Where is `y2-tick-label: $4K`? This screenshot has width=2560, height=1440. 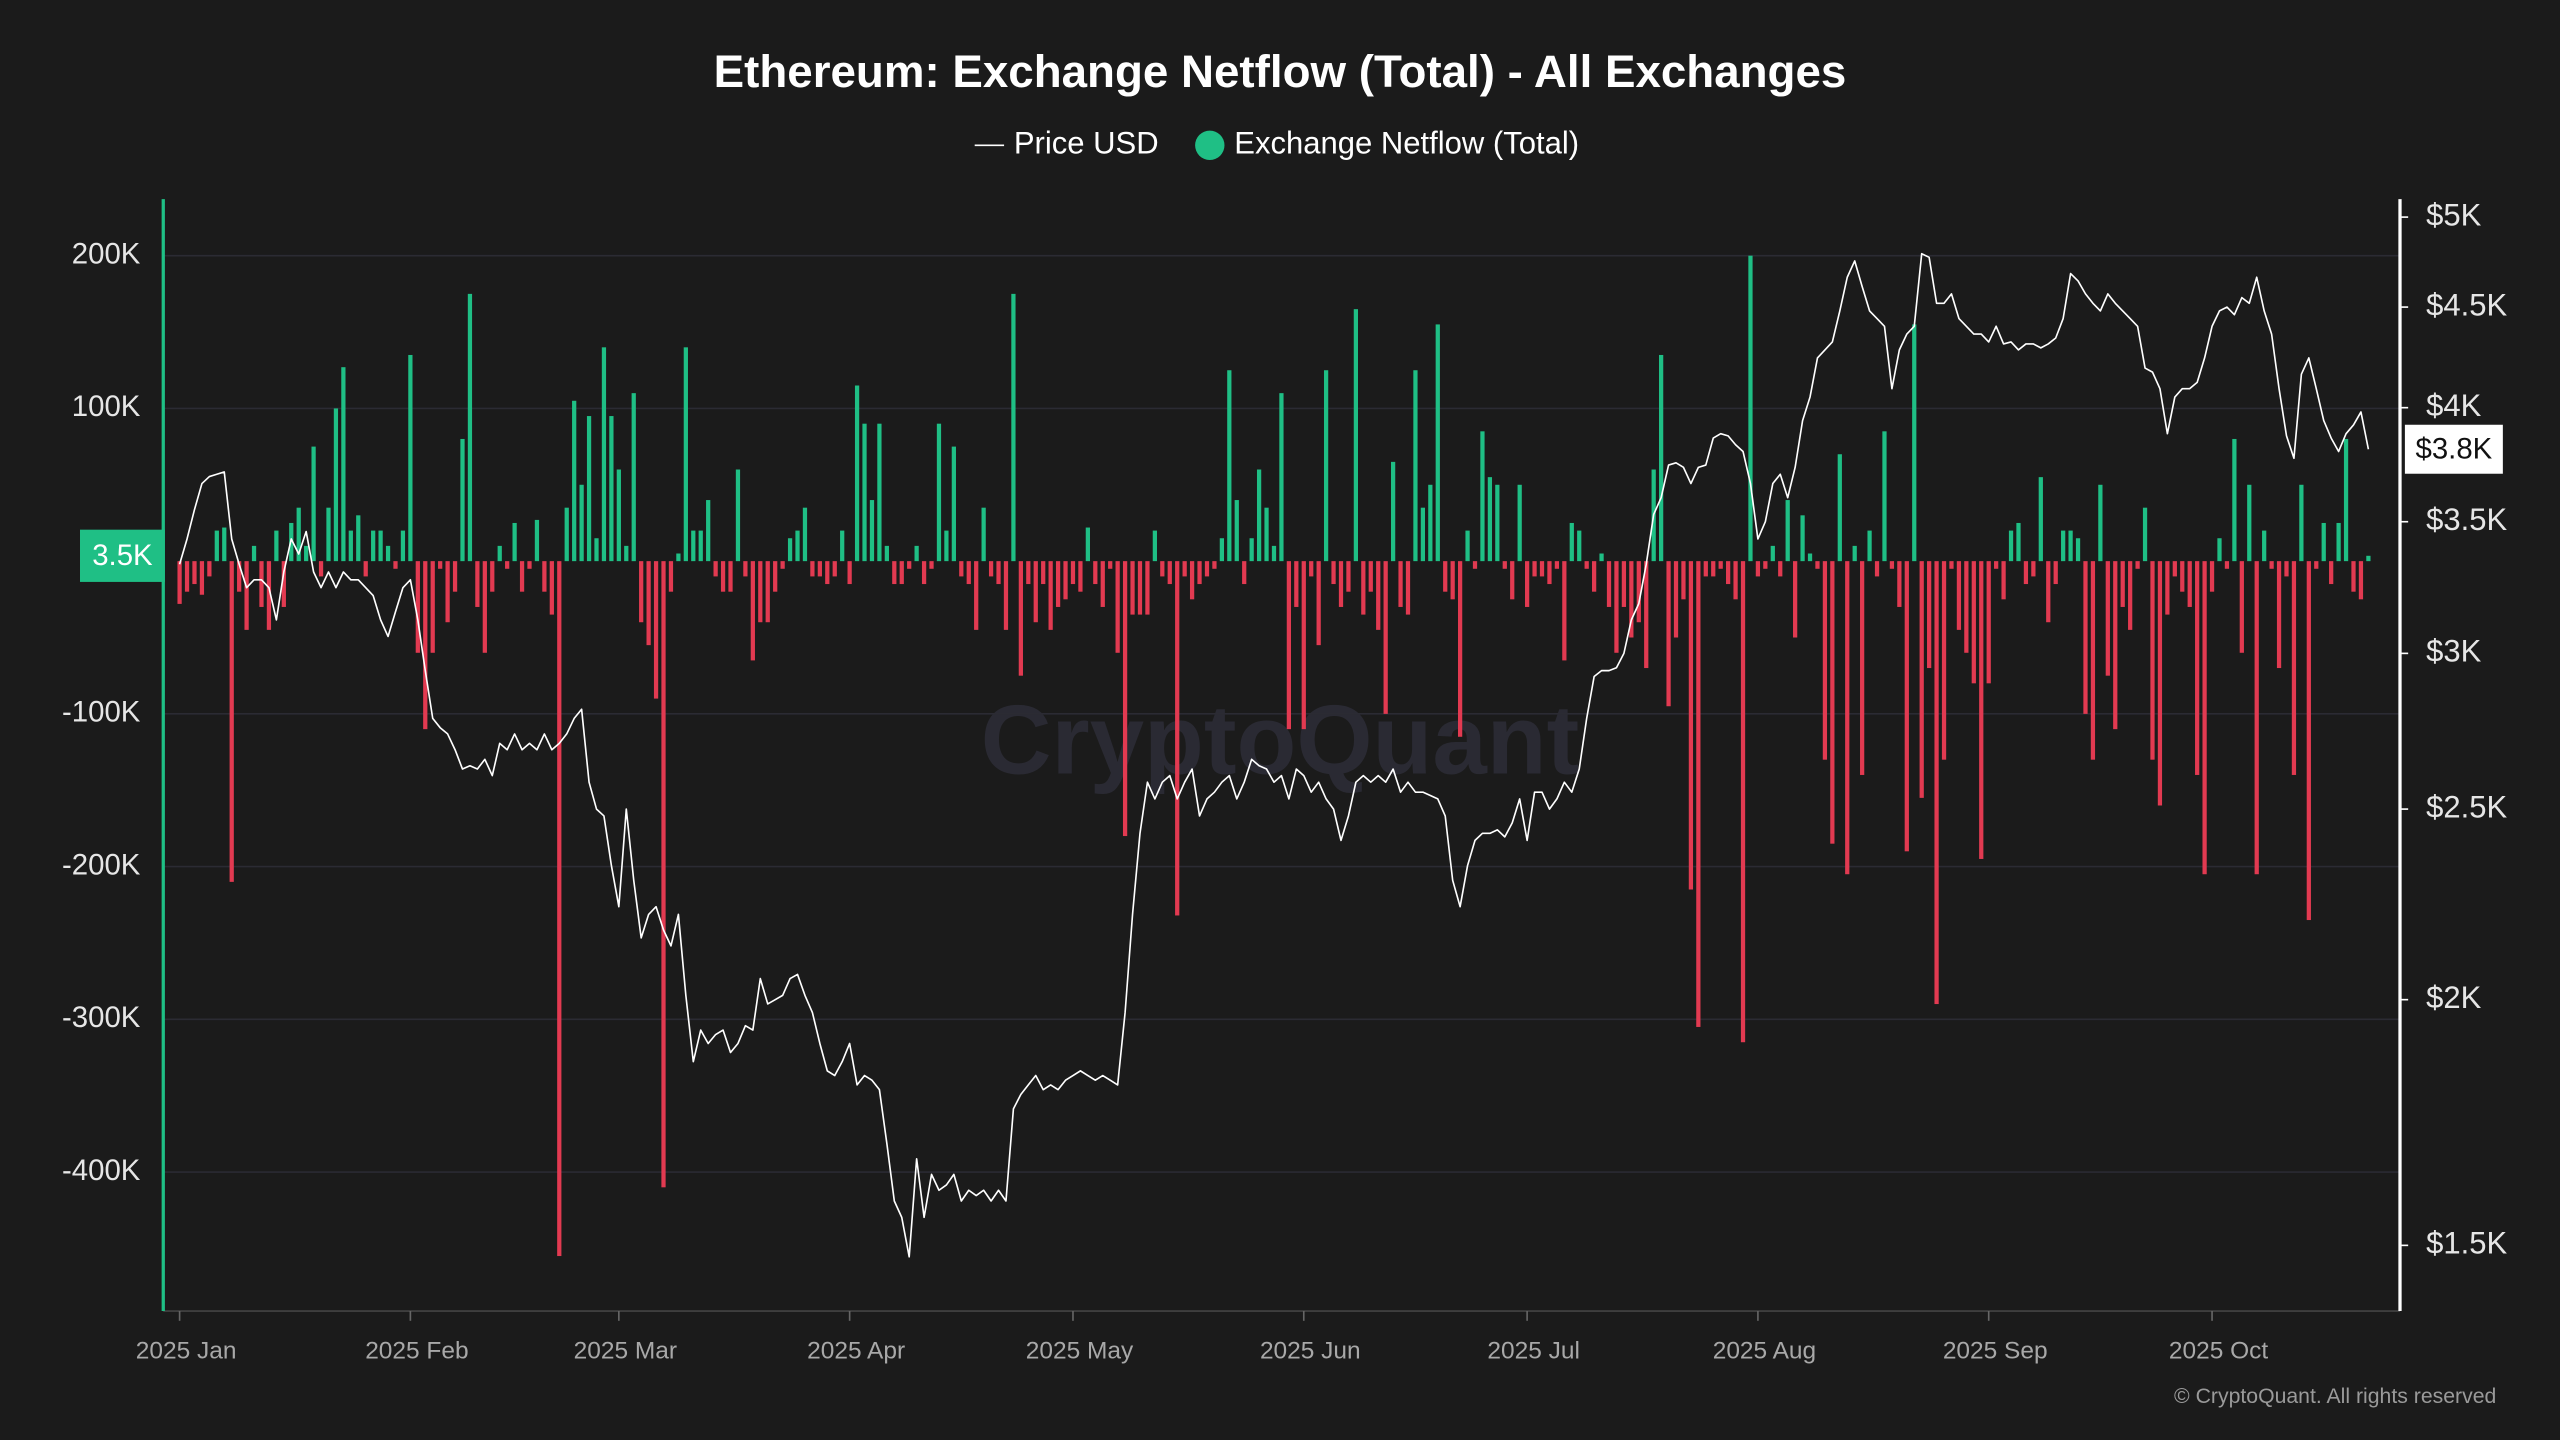
y2-tick-label: $4K is located at coordinates (2453, 405).